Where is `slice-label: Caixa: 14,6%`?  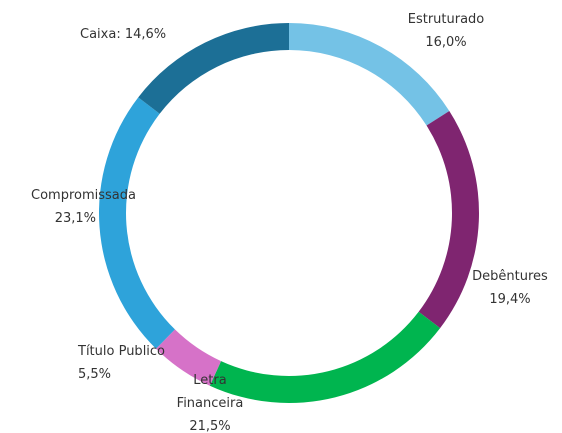 slice-label: Caixa: 14,6% is located at coordinates (140, 34).